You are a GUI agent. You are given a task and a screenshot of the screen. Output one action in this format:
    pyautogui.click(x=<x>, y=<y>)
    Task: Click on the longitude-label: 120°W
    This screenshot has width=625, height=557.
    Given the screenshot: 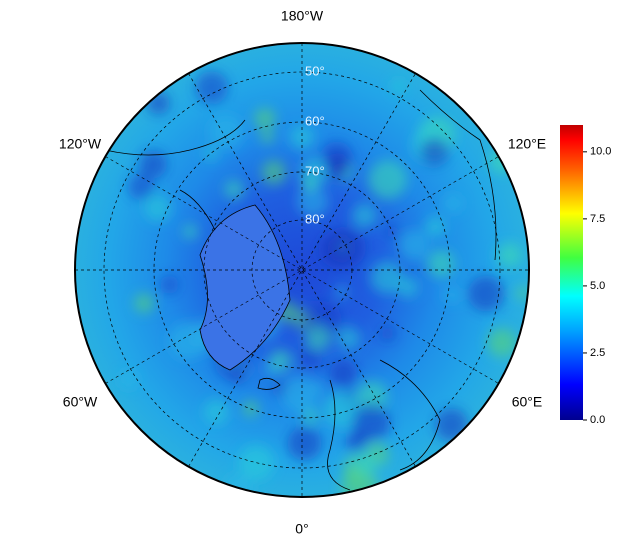 What is the action you would take?
    pyautogui.click(x=80, y=144)
    